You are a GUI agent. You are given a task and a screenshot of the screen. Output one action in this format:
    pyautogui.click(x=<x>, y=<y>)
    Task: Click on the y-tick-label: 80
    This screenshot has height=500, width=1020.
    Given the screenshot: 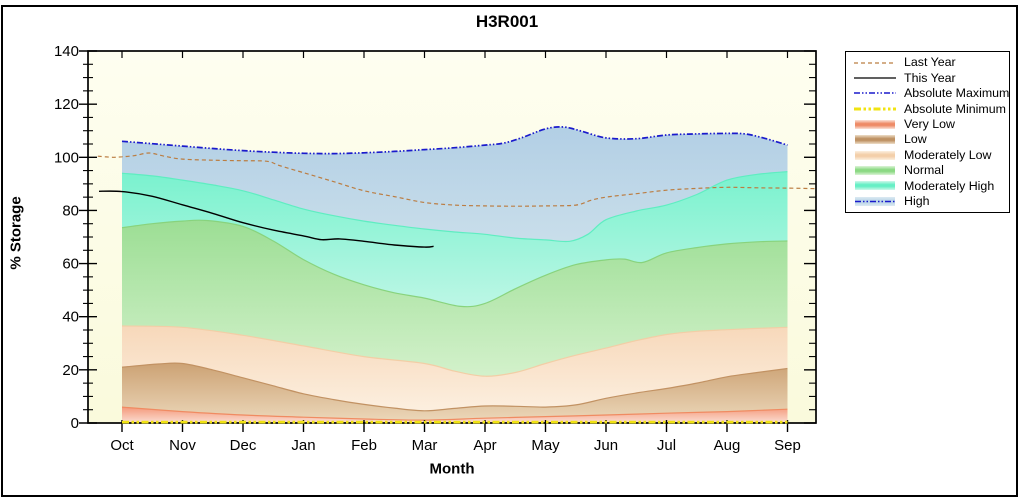 What is the action you would take?
    pyautogui.click(x=70, y=210)
    